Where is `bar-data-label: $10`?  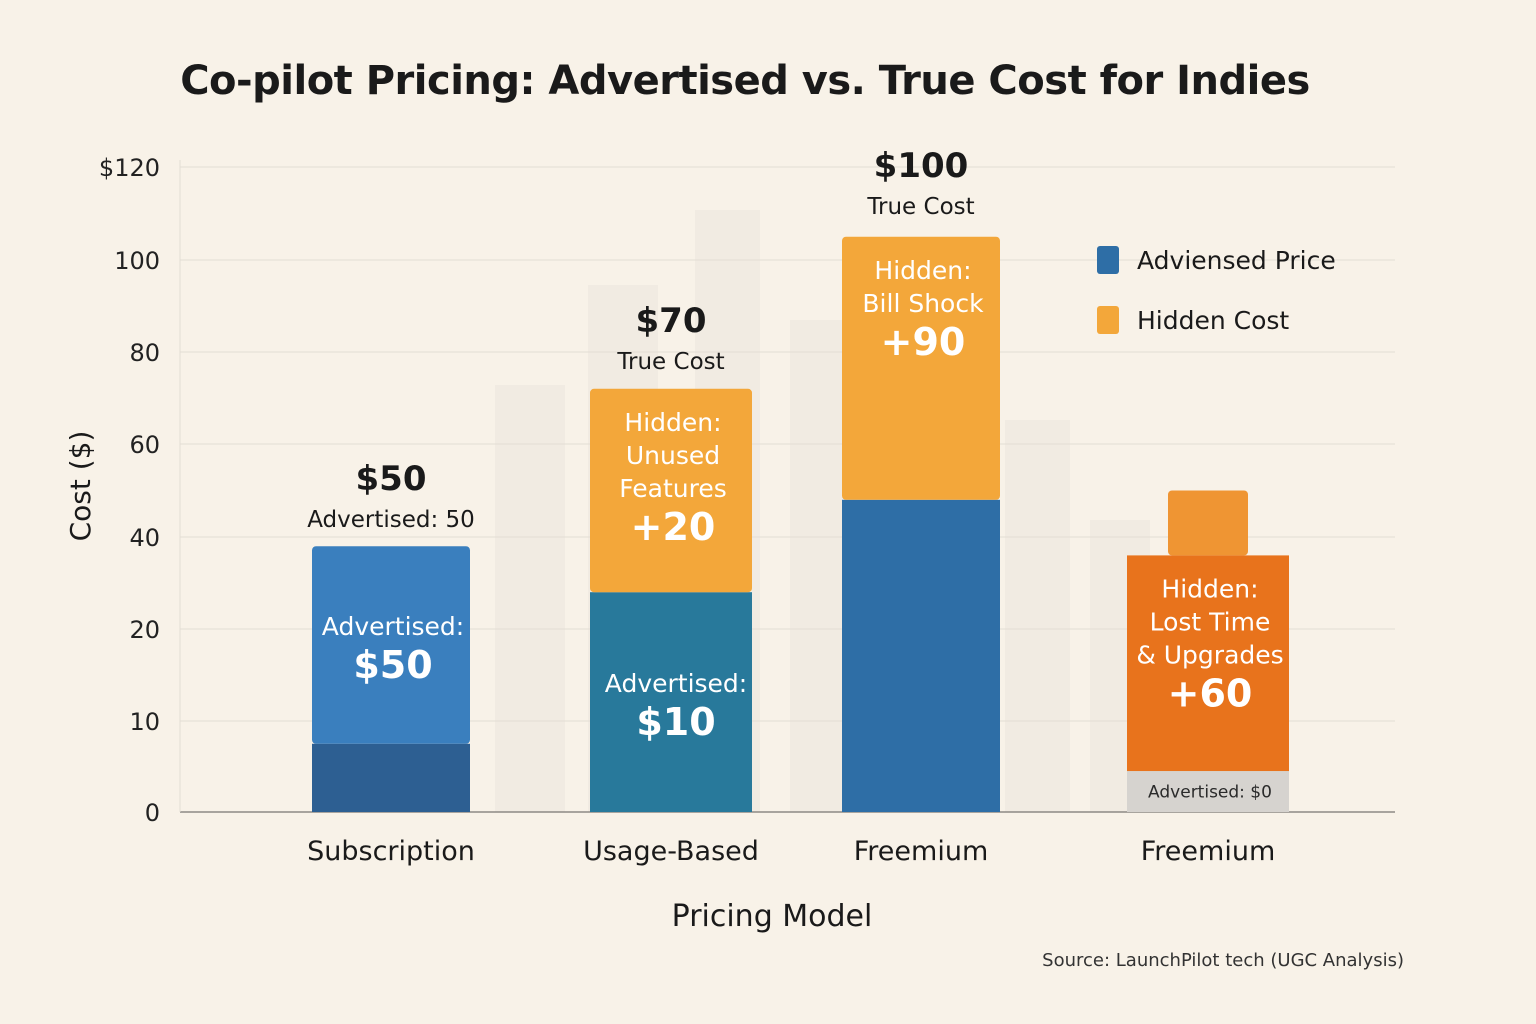
bar-data-label: $10 is located at coordinates (675, 722).